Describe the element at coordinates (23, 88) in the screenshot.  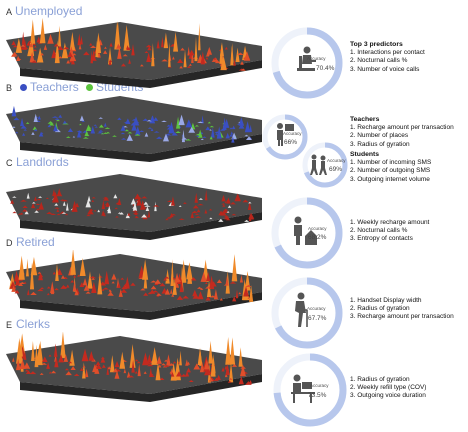
I see `legend-teachers-dot` at that location.